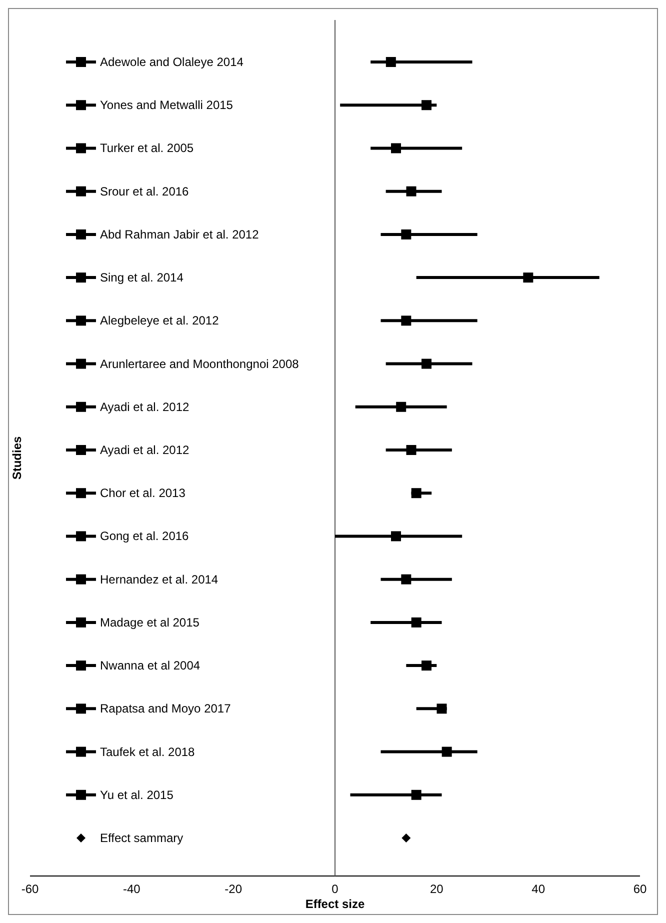 The height and width of the screenshot is (923, 666). I want to click on legend-label: Arunlertaree and Moonthongnoi 2008, so click(200, 363).